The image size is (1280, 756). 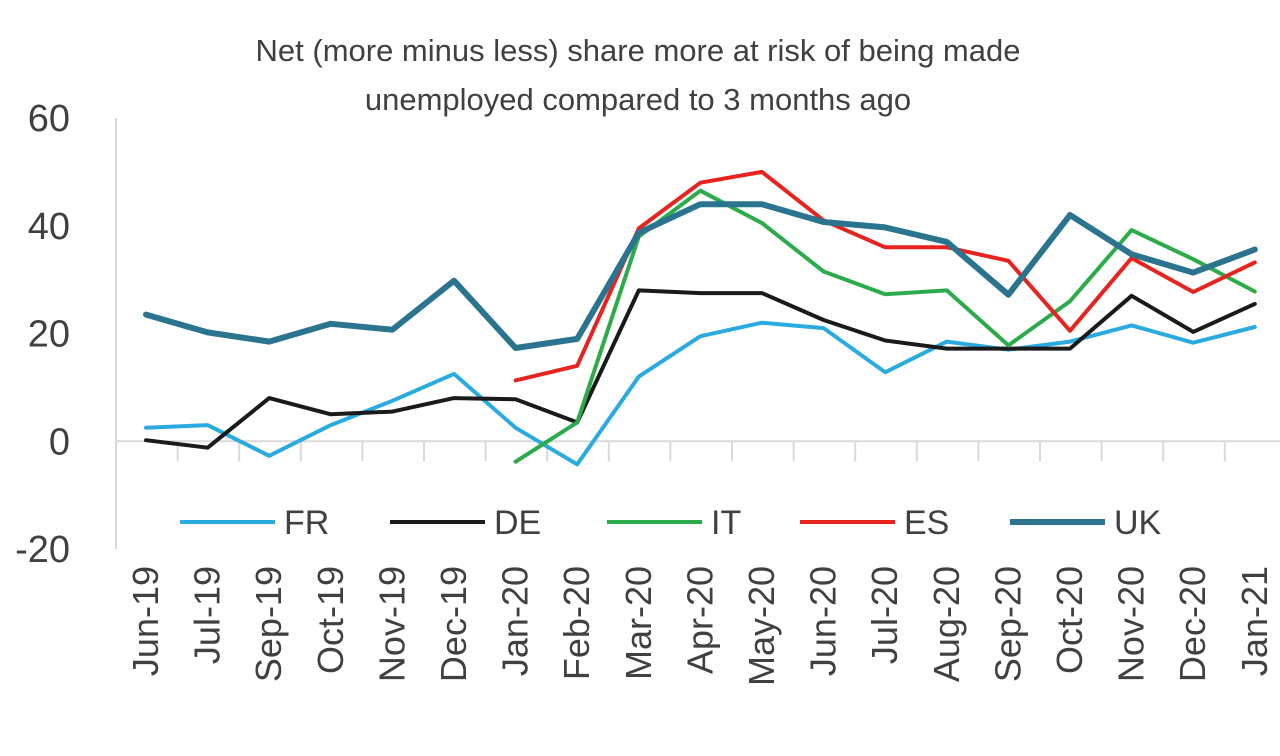 I want to click on legend-label-de: DE, so click(x=517, y=523).